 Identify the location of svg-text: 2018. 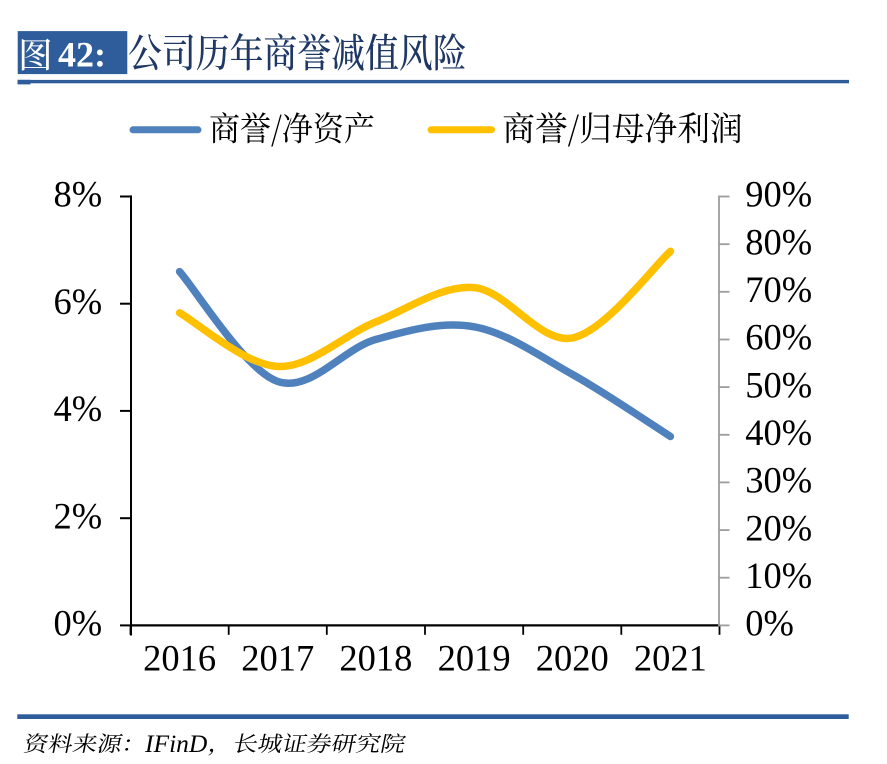
(375, 658).